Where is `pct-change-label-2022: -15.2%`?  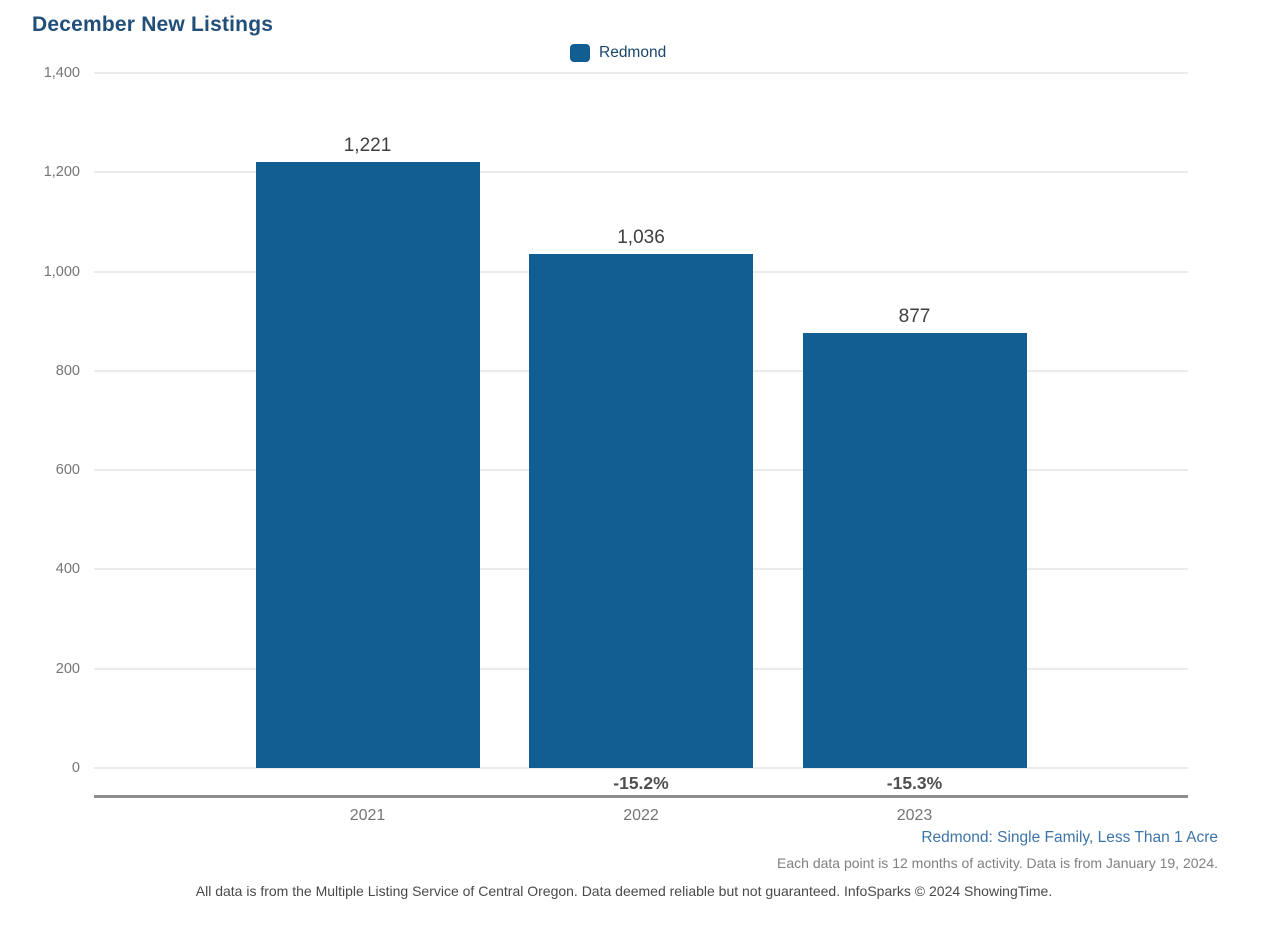
pct-change-label-2022: -15.2% is located at coordinates (641, 783).